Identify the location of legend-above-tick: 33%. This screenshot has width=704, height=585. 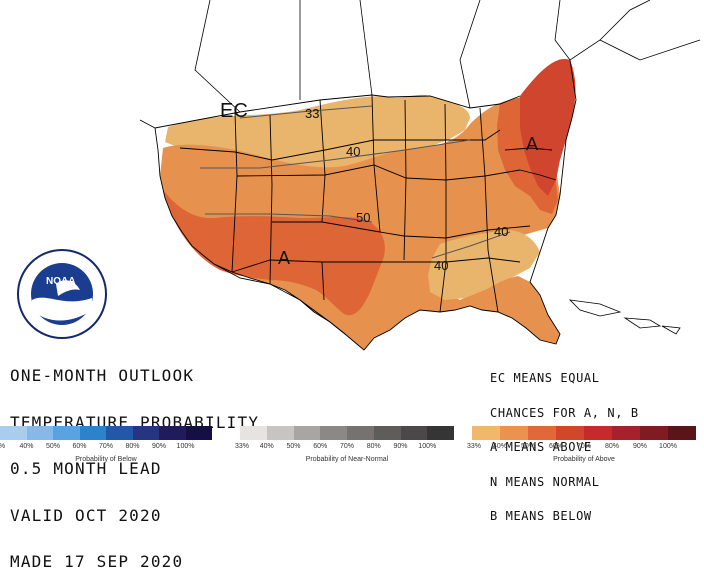
(474, 446).